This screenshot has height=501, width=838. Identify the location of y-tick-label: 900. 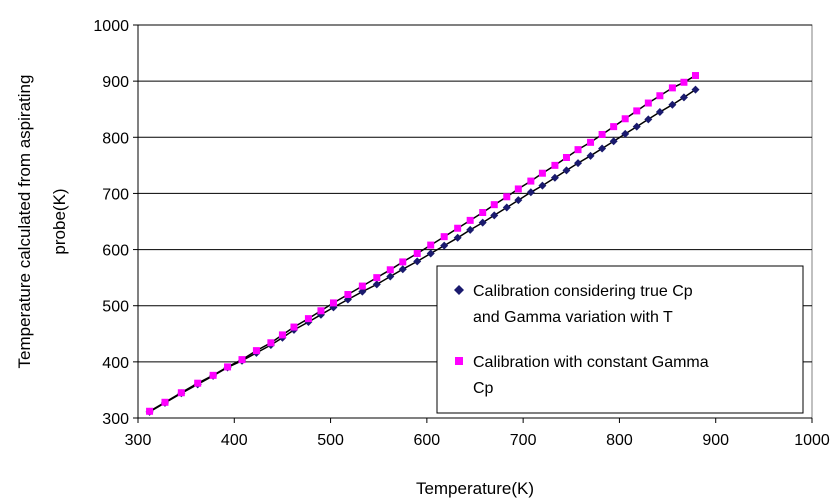
(115, 82).